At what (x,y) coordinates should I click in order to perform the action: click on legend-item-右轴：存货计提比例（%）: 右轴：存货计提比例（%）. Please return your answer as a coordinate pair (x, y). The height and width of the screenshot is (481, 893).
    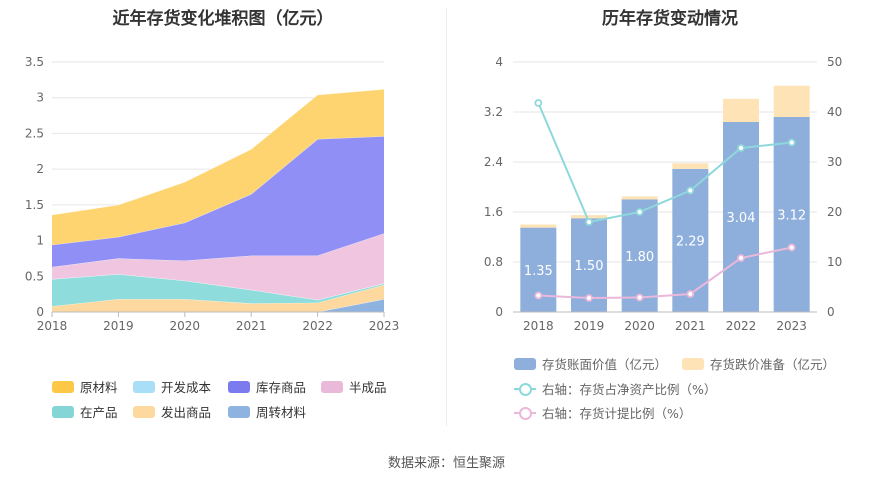
    Looking at the image, I should click on (602, 412).